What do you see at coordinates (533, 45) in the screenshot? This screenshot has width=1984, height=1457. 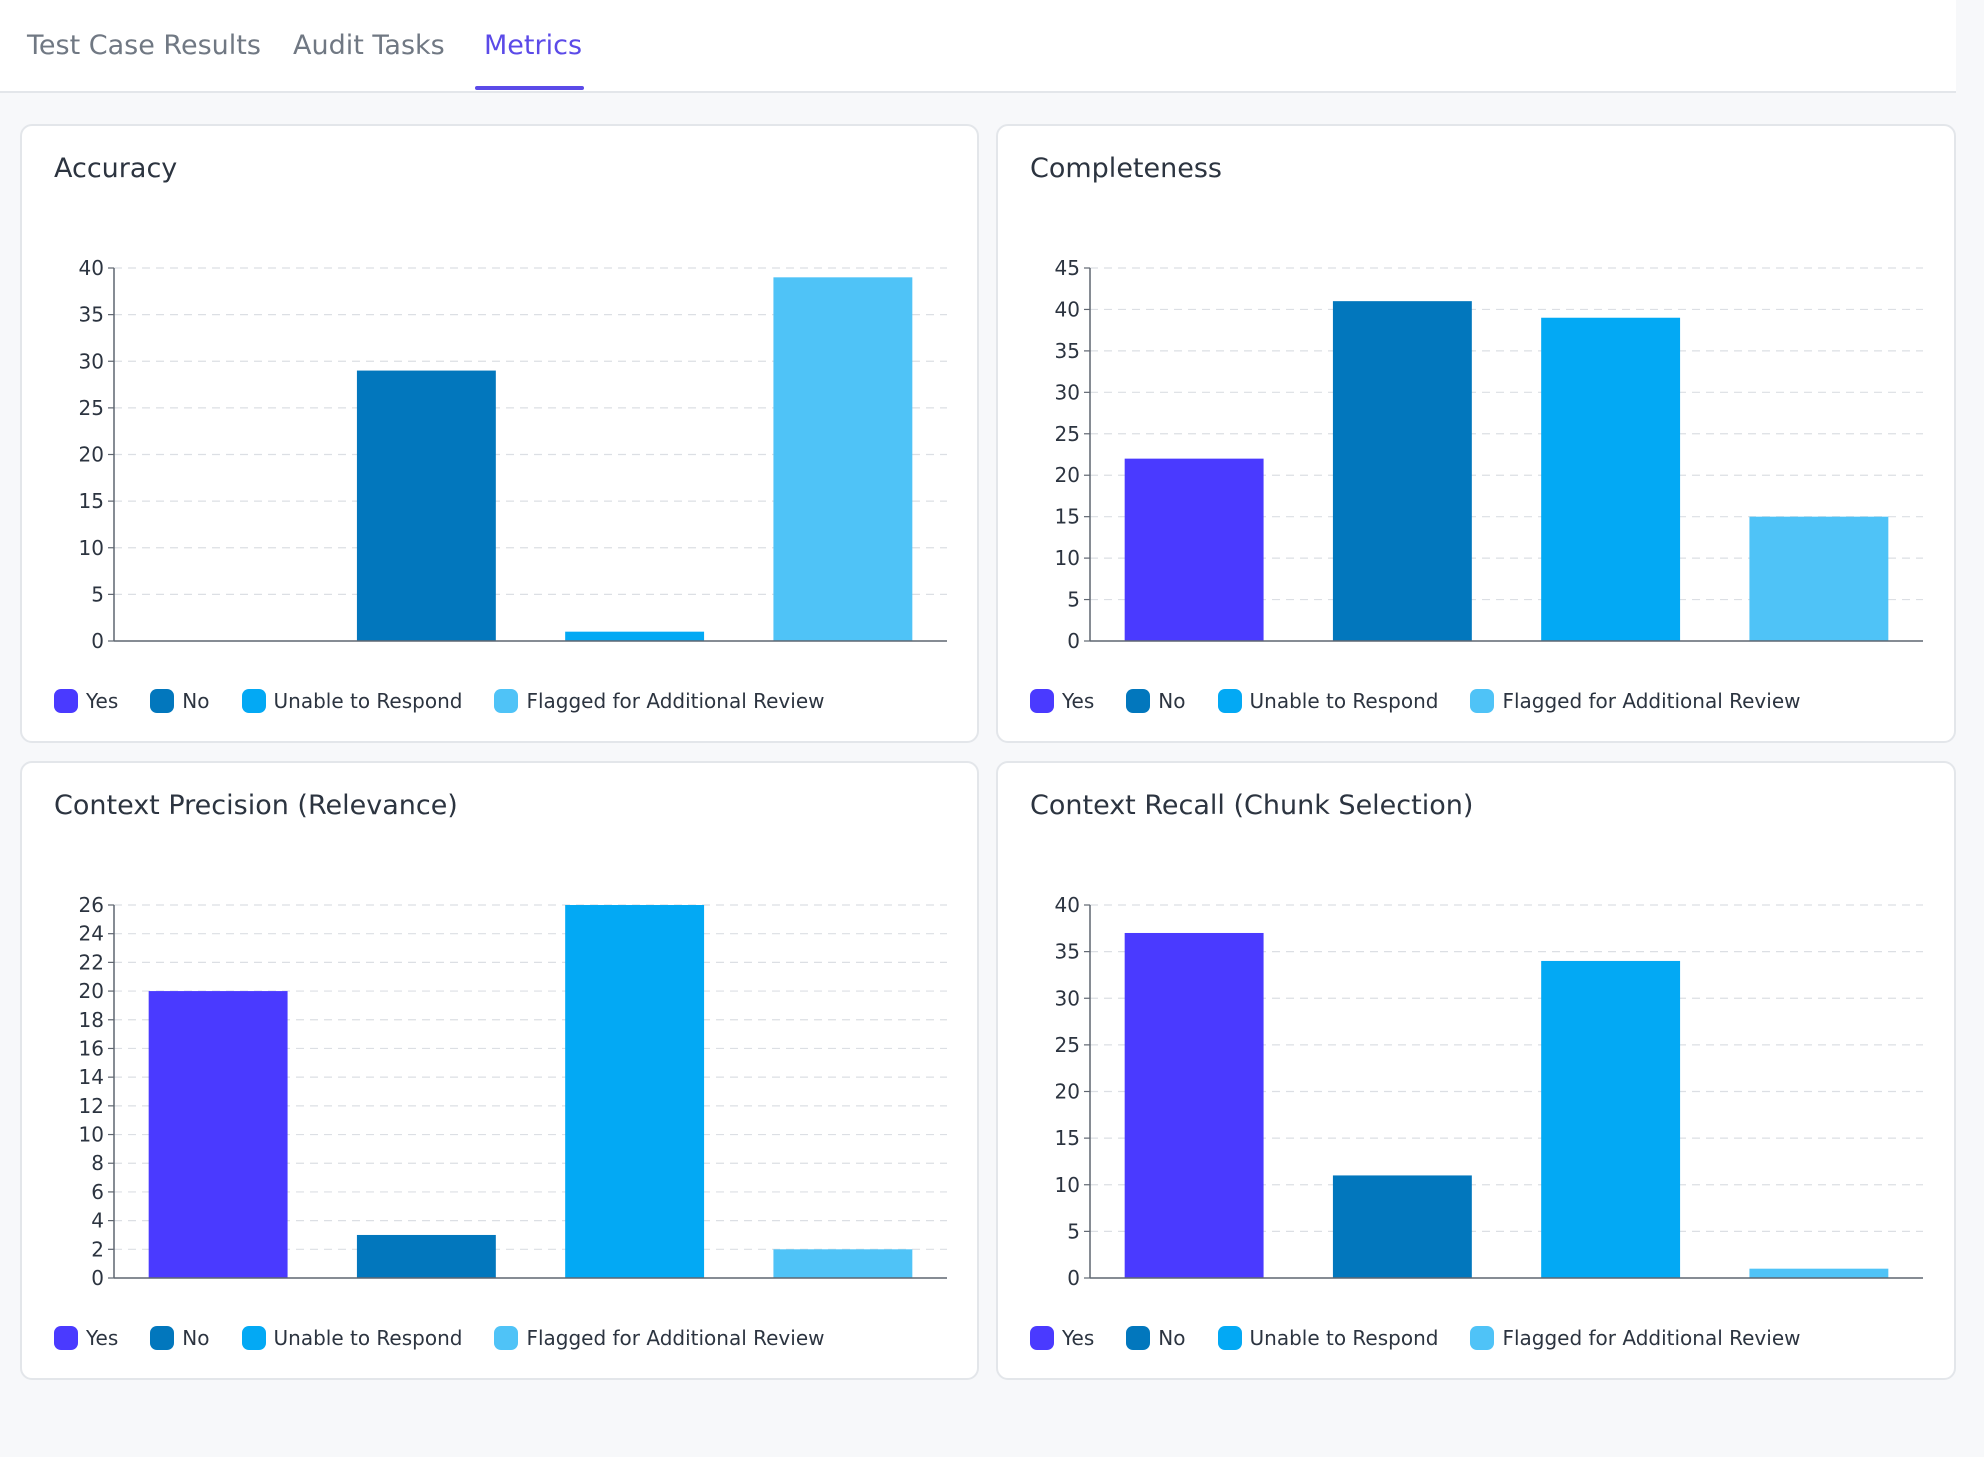 I see `tab-metrics: Metrics` at bounding box center [533, 45].